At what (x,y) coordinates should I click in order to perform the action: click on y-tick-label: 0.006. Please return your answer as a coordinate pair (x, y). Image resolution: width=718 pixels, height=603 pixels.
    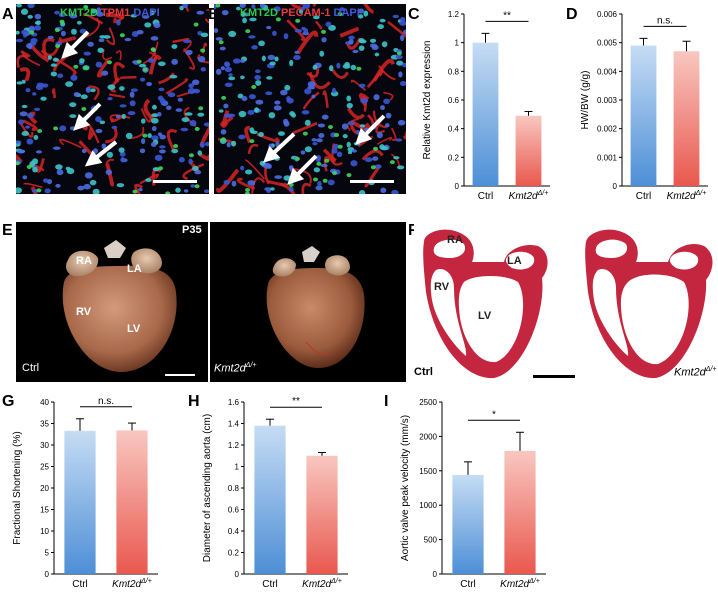
    Looking at the image, I should click on (607, 14).